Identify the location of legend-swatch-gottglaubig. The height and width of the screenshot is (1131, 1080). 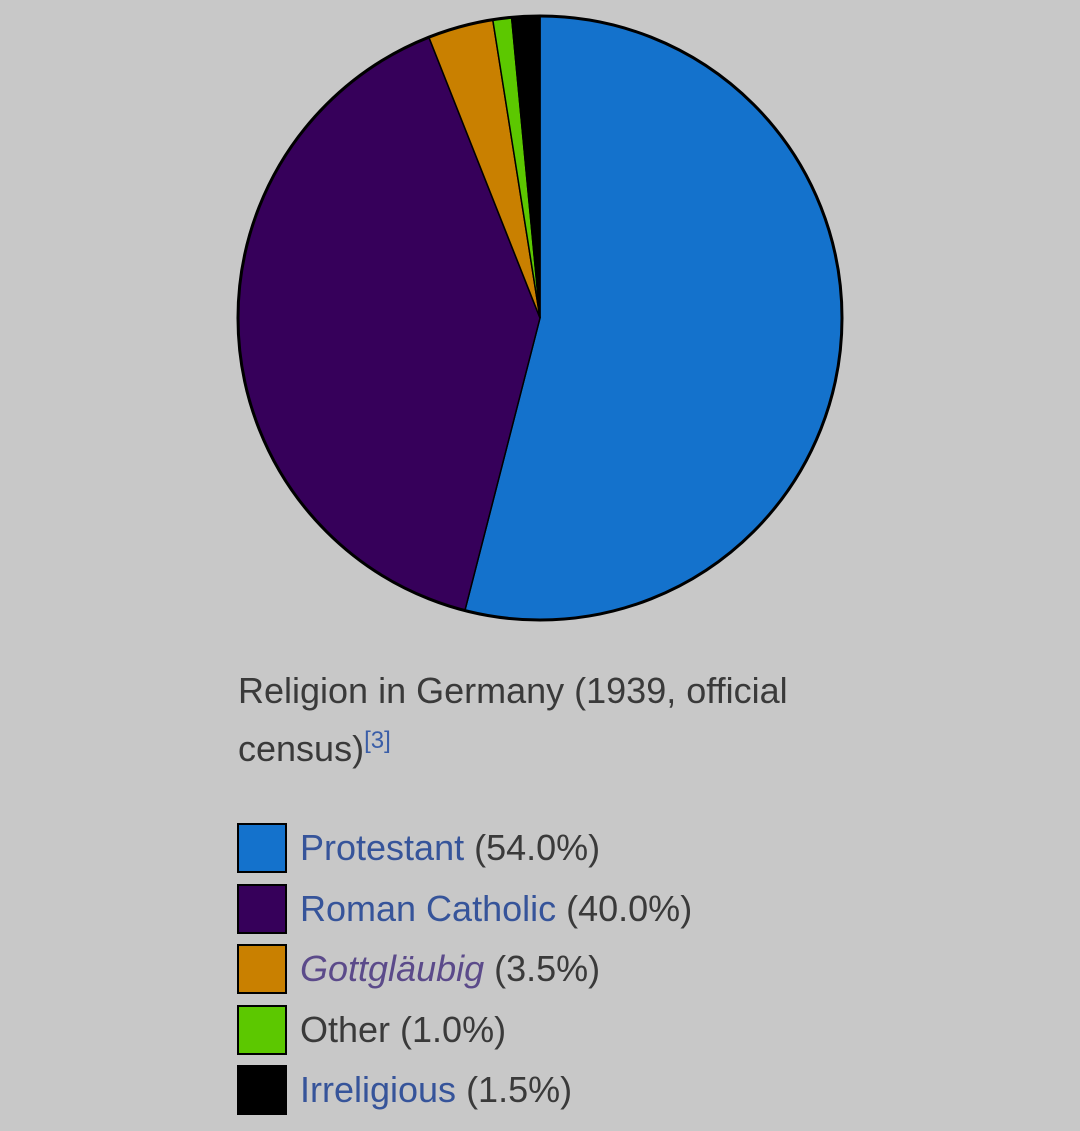
(262, 969).